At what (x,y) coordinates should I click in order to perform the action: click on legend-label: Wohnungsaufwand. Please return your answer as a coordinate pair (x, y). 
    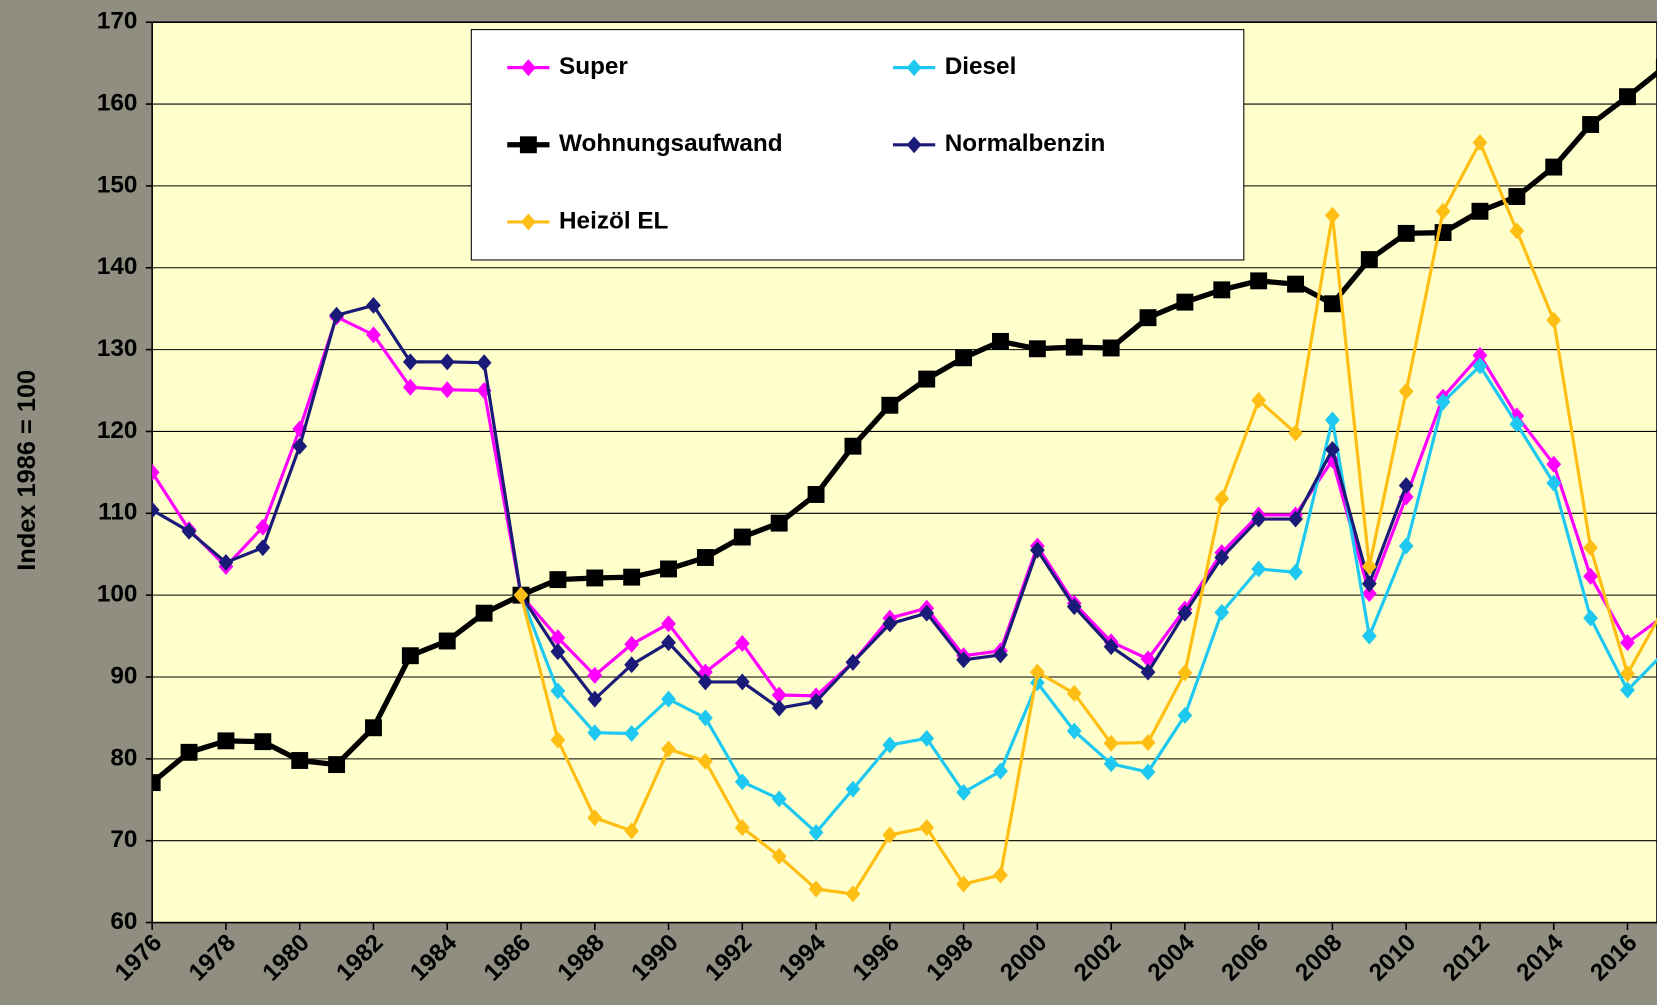
    Looking at the image, I should click on (671, 143).